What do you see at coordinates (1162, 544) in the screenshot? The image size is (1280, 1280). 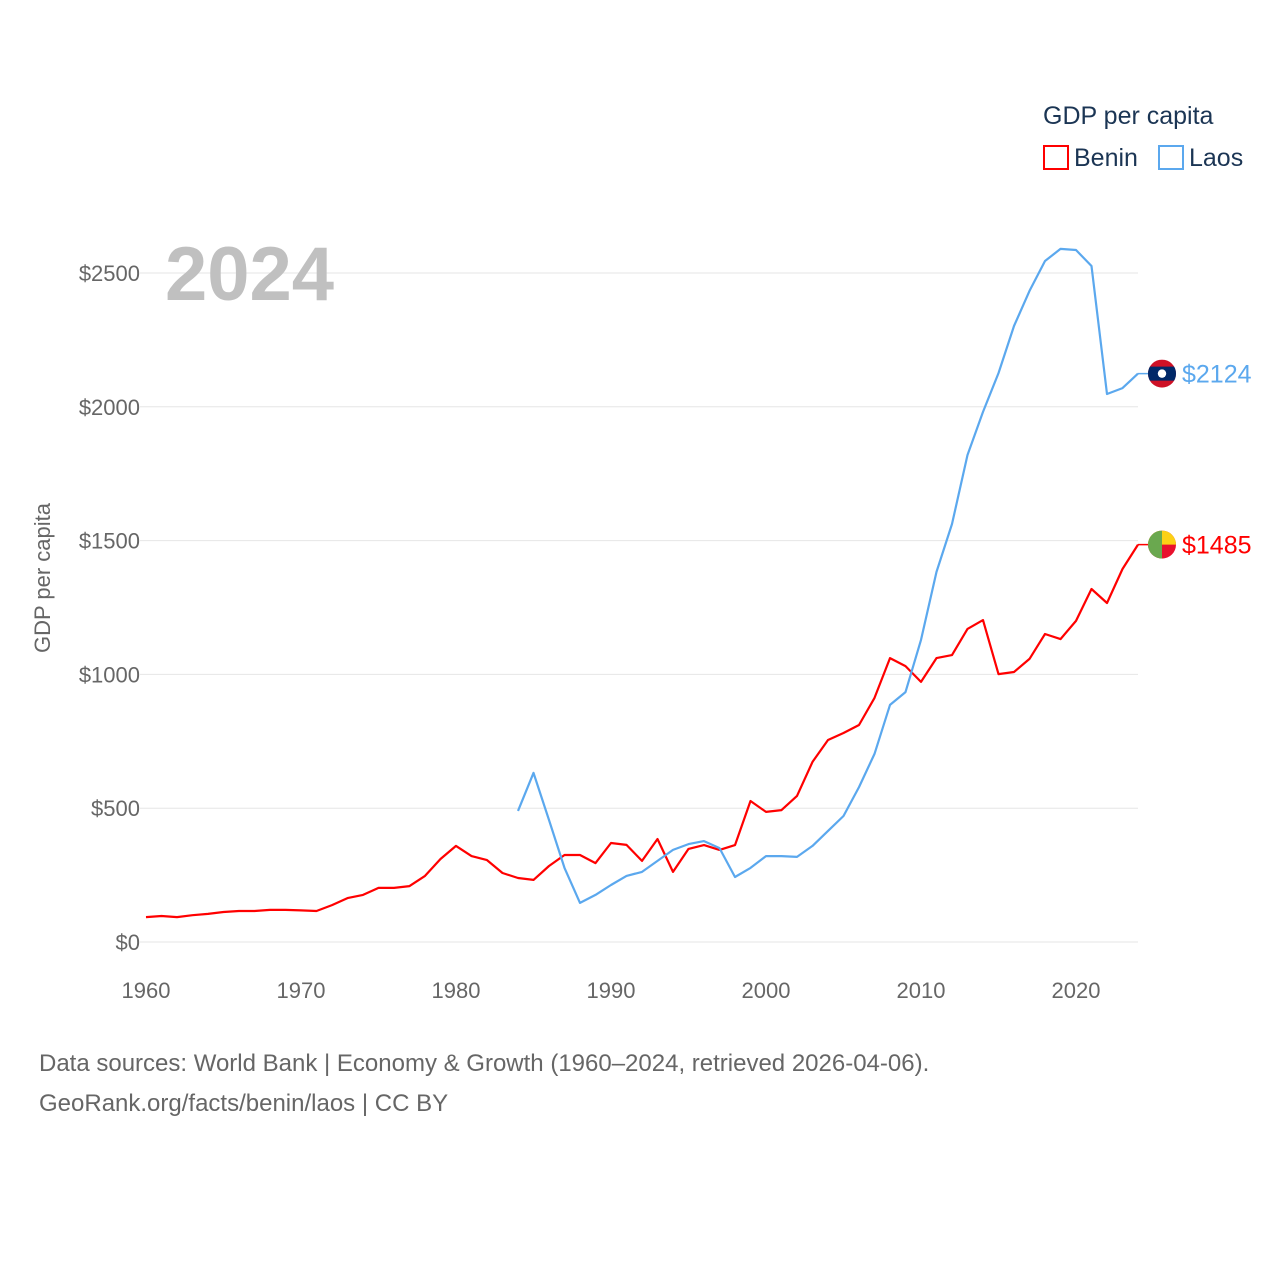 I see `benin-flag-icon` at bounding box center [1162, 544].